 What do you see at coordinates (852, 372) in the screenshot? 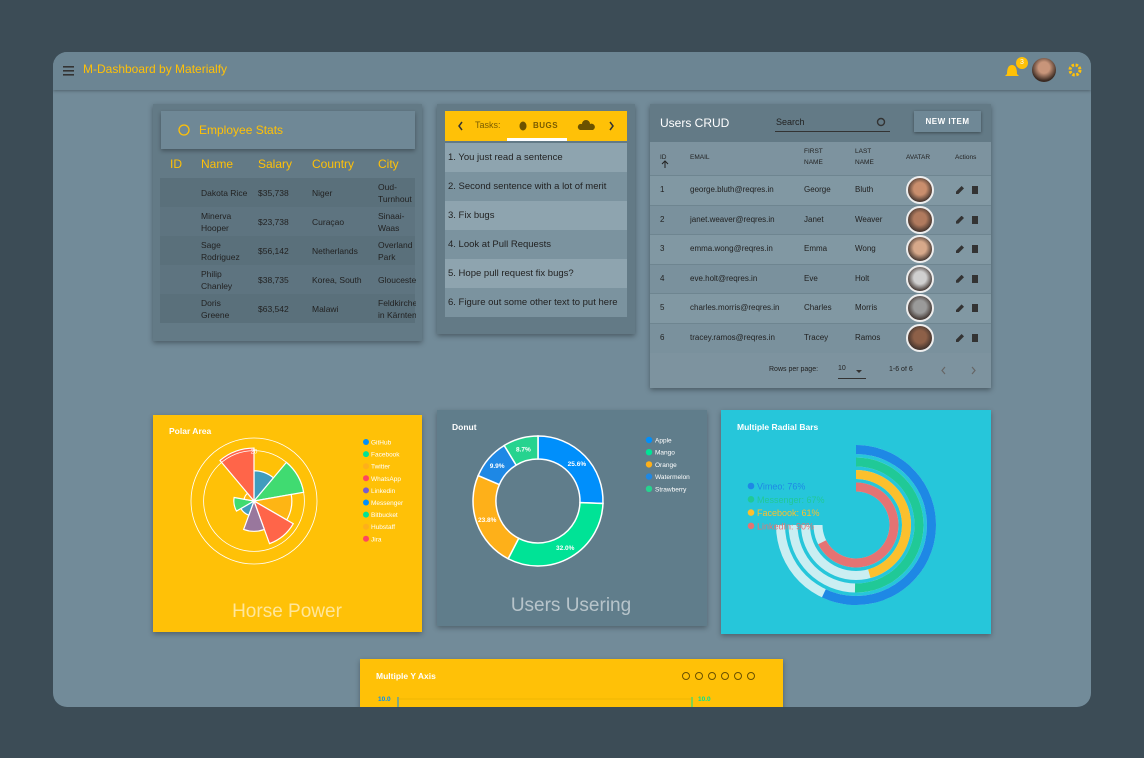
I see `rows-per-page-select: 10` at bounding box center [852, 372].